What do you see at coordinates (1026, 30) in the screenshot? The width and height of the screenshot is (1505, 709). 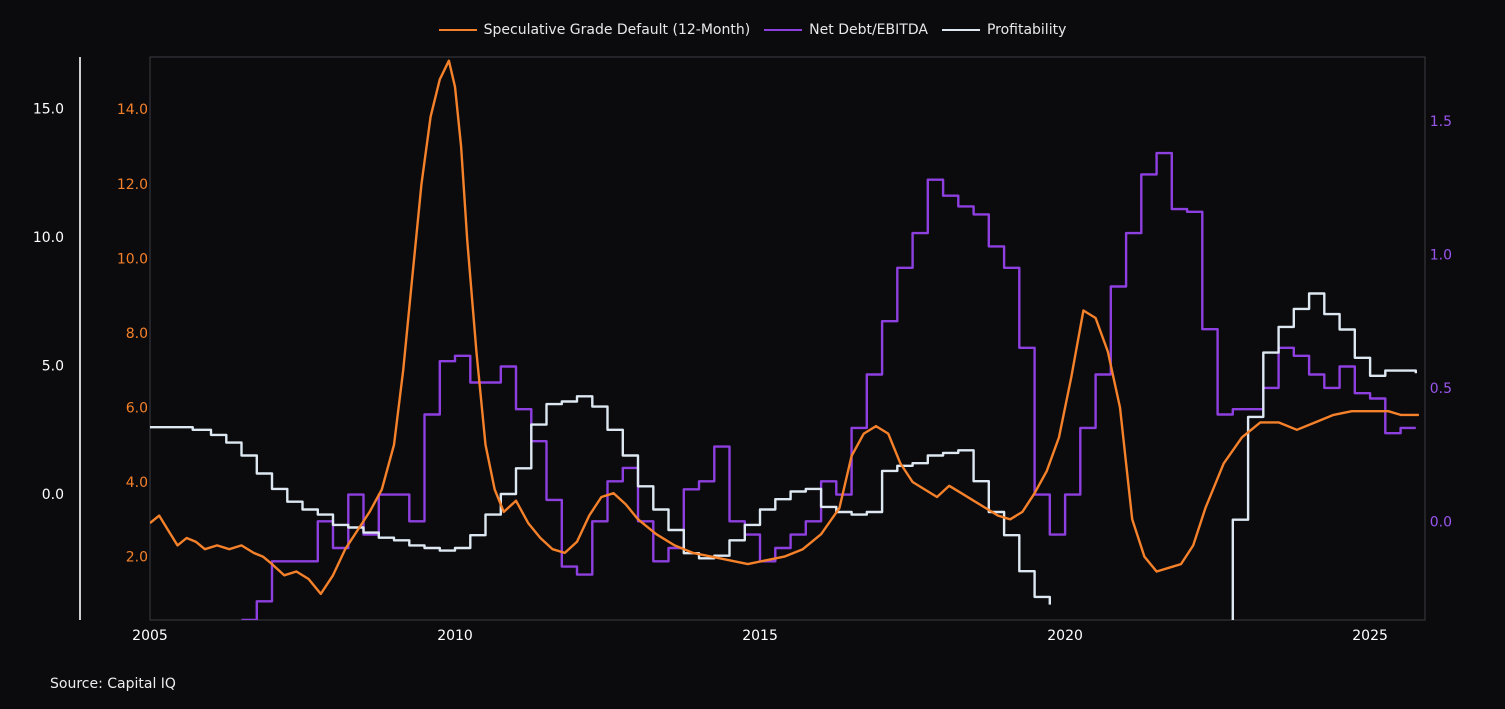 I see `legend-label-profitability: Profitability` at bounding box center [1026, 30].